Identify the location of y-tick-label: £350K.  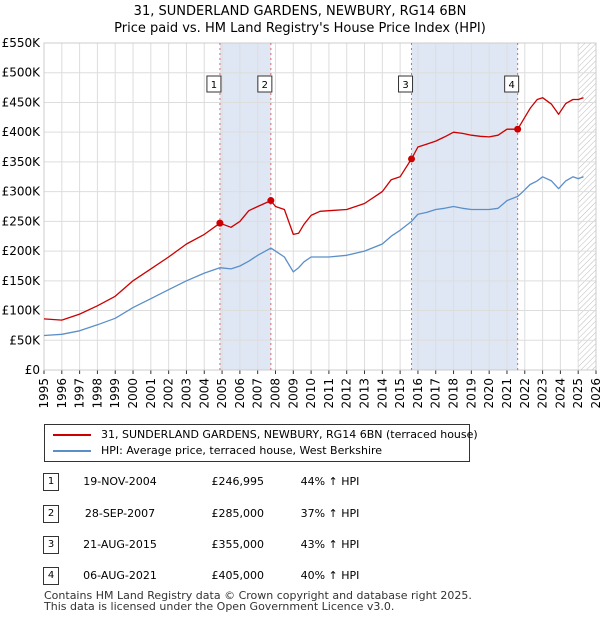
(22, 162).